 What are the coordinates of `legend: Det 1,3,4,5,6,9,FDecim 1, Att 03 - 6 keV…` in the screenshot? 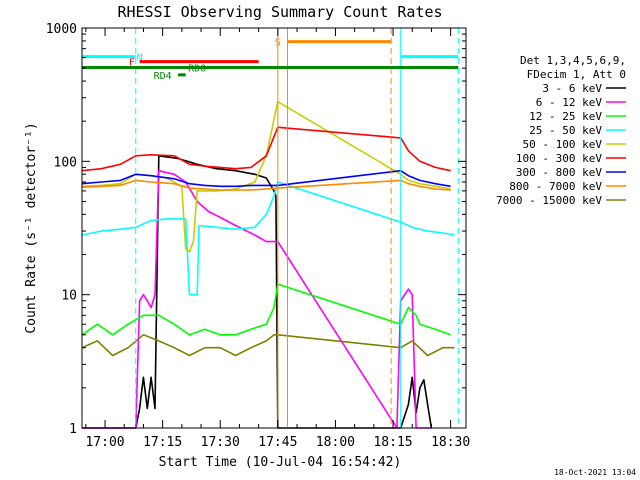 It's located at (561, 130).